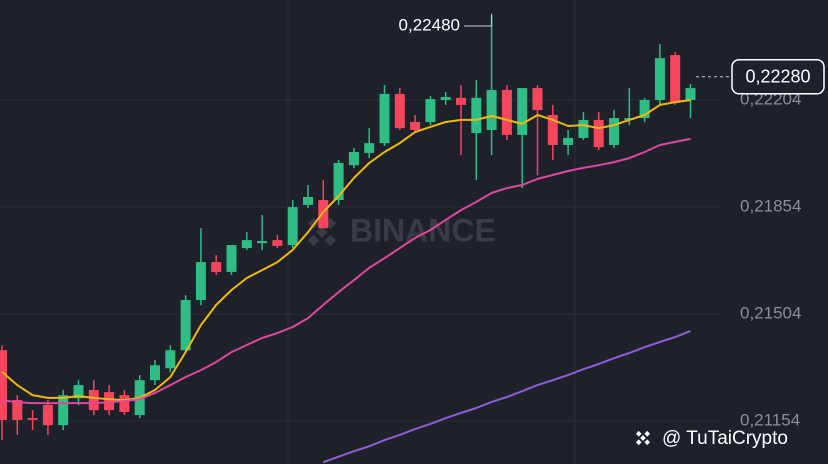 This screenshot has height=464, width=828. Describe the element at coordinates (429, 24) in the screenshot. I see `max-label: 0,22480` at that location.